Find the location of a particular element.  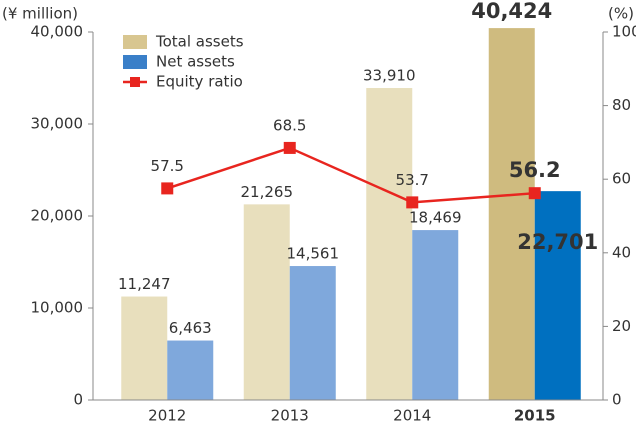

value-label: 53.7 is located at coordinates (412, 180).